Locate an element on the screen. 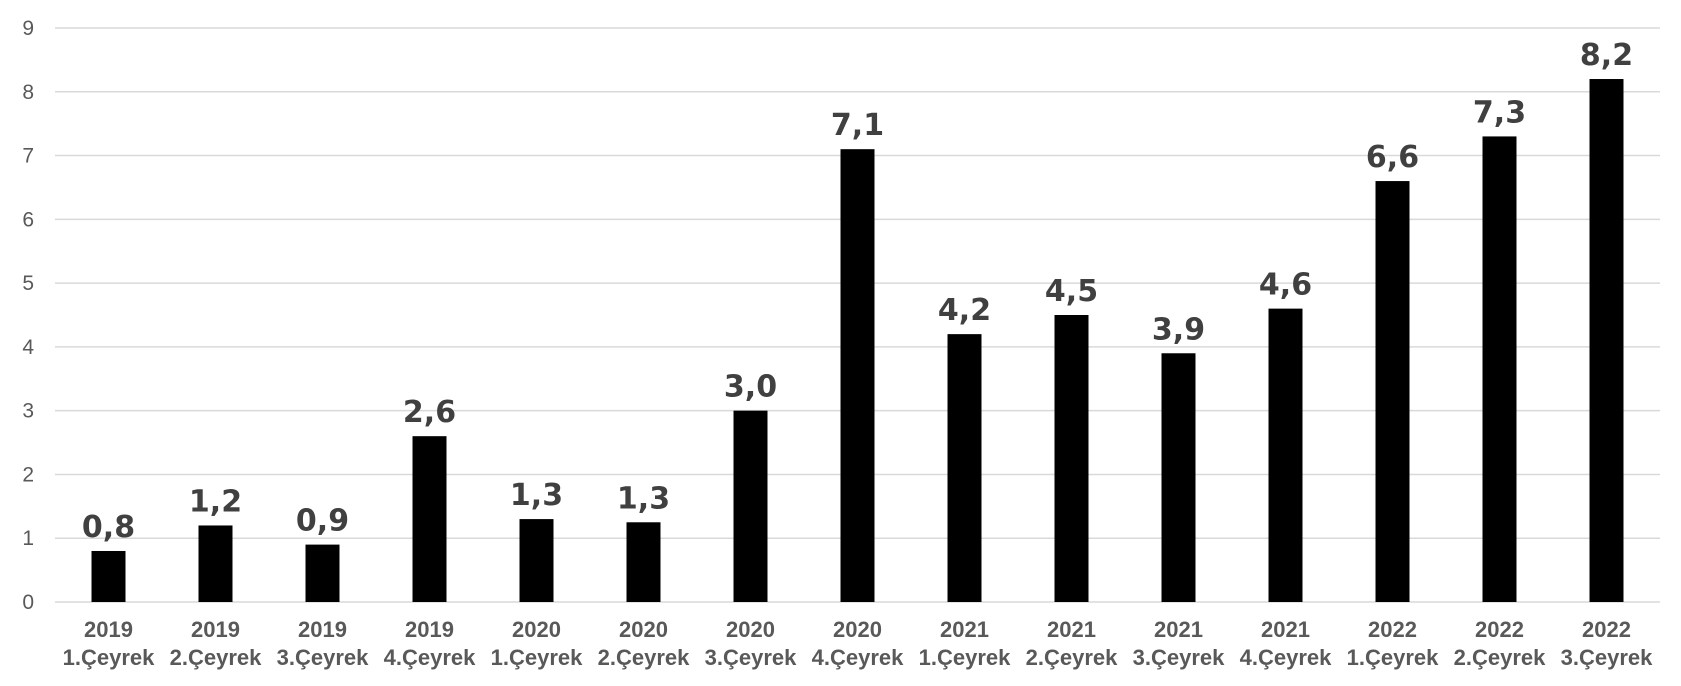 The height and width of the screenshot is (686, 1681). data-label: 4,5 is located at coordinates (1071, 291).